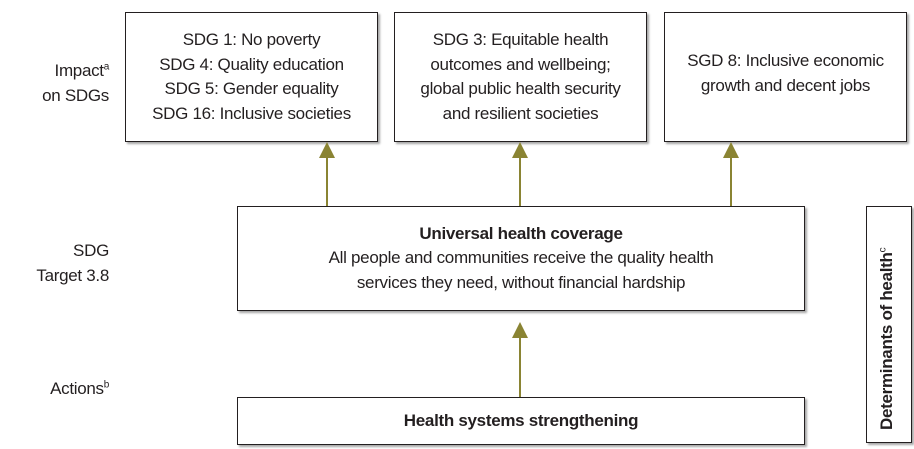 This screenshot has width=914, height=449. I want to click on impact-box-3-line: SGD 8: Inclusive economic, so click(785, 60).